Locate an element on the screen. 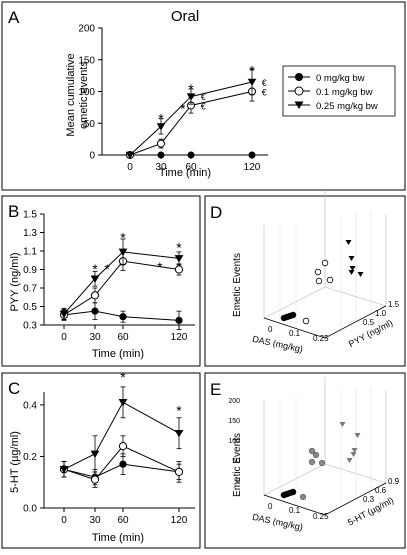 The height and width of the screenshot is (555, 407). chart-b-series-2-line is located at coordinates (121, 283).